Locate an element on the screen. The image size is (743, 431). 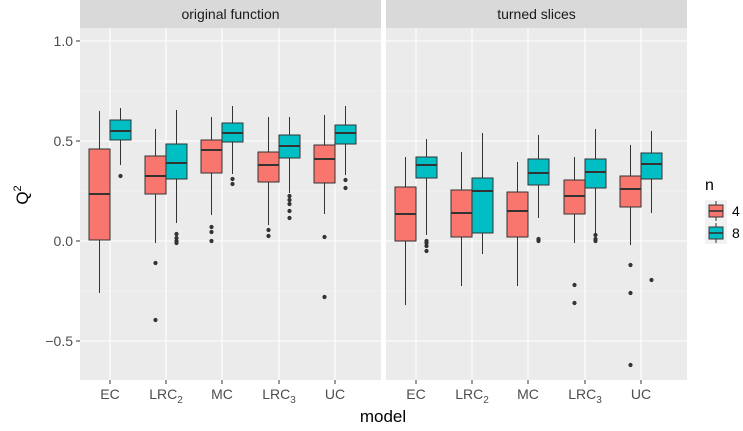
legend-title: n is located at coordinates (709, 185).